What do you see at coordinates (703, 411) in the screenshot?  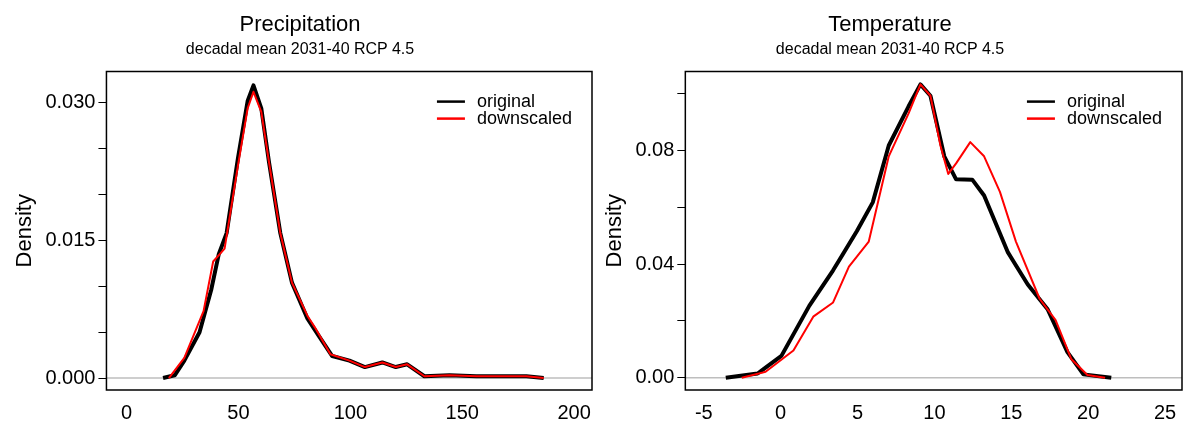 I see `x-tick-label: -5` at bounding box center [703, 411].